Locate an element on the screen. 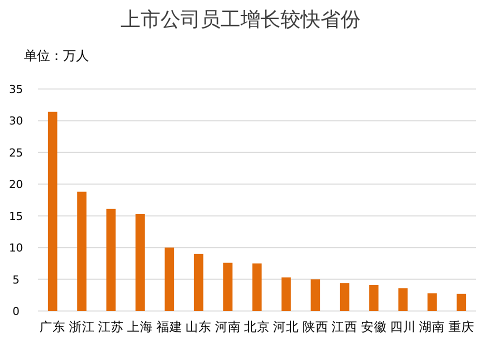  x-tick-label: 河南 is located at coordinates (227, 326).